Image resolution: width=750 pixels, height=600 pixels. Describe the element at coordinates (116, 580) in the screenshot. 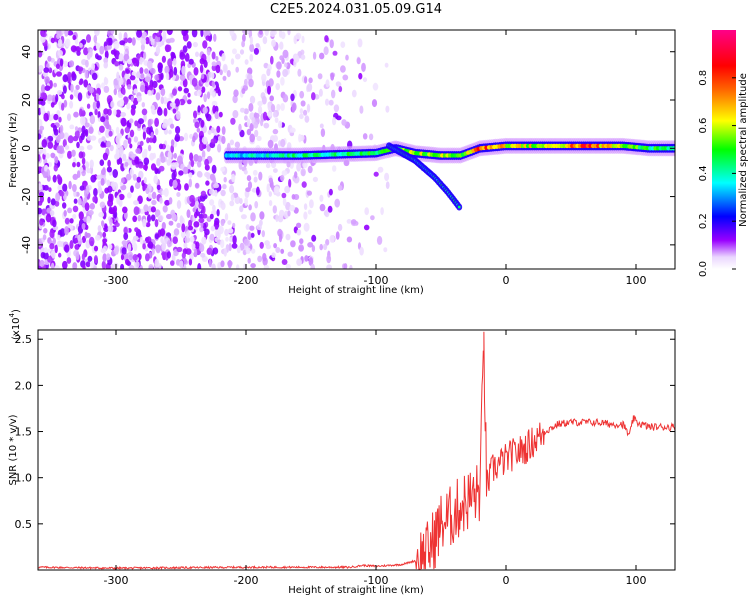

I see `x-tick-label: -300` at that location.